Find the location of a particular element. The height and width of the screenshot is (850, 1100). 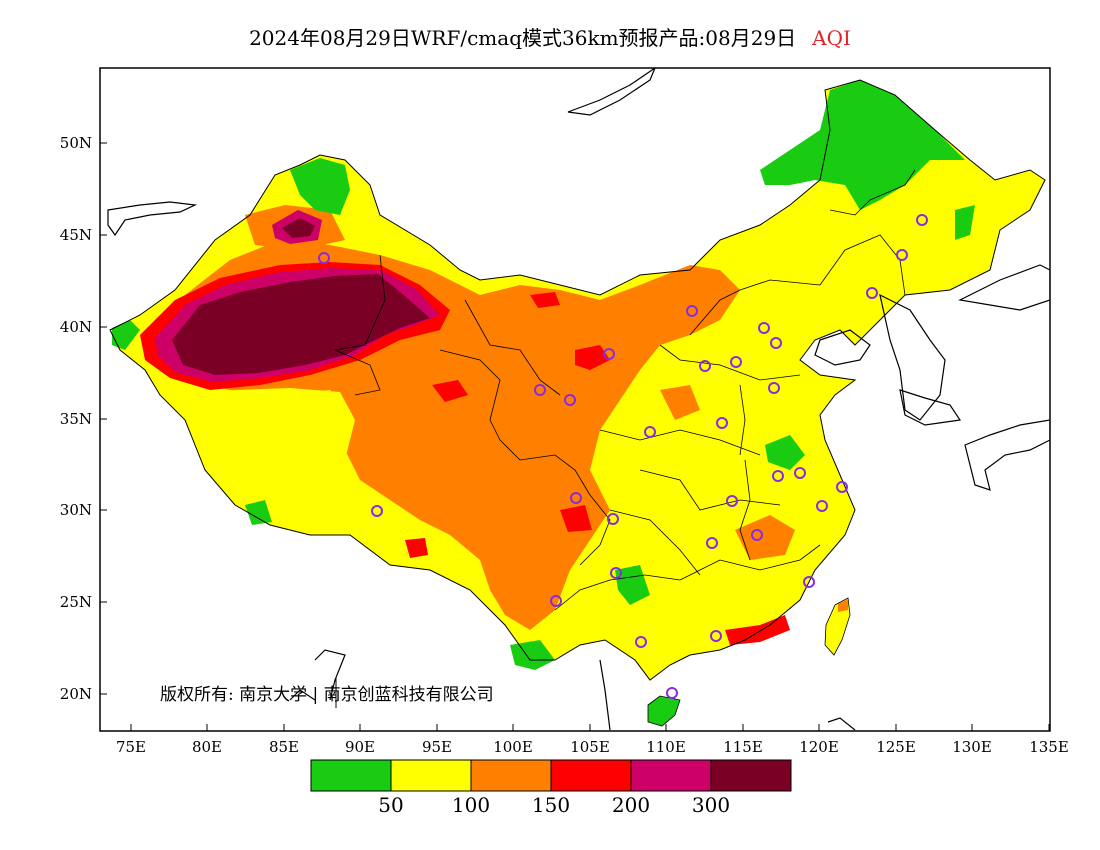

lon-label: 135E is located at coordinates (1049, 747).